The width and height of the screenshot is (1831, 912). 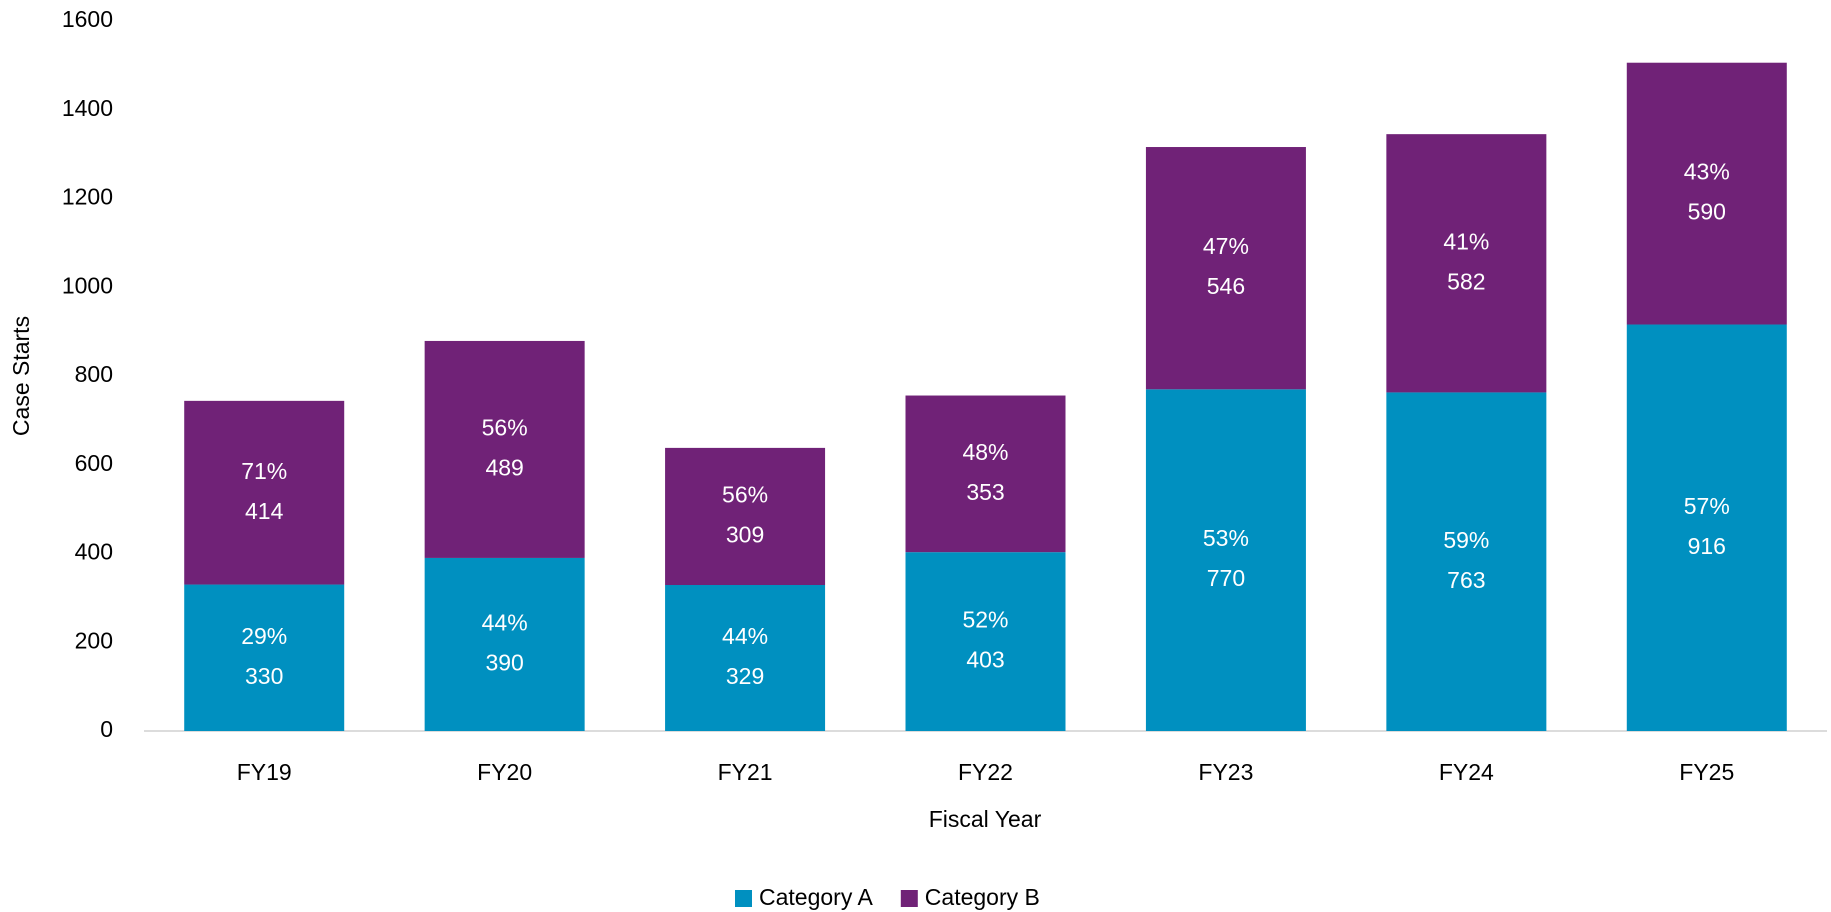 What do you see at coordinates (504, 772) in the screenshot?
I see `x-tick-label: FY20` at bounding box center [504, 772].